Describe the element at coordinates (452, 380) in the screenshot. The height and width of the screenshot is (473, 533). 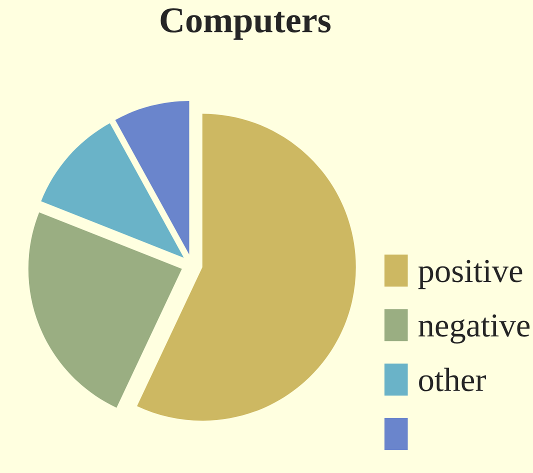
I see `legend-label: other` at that location.